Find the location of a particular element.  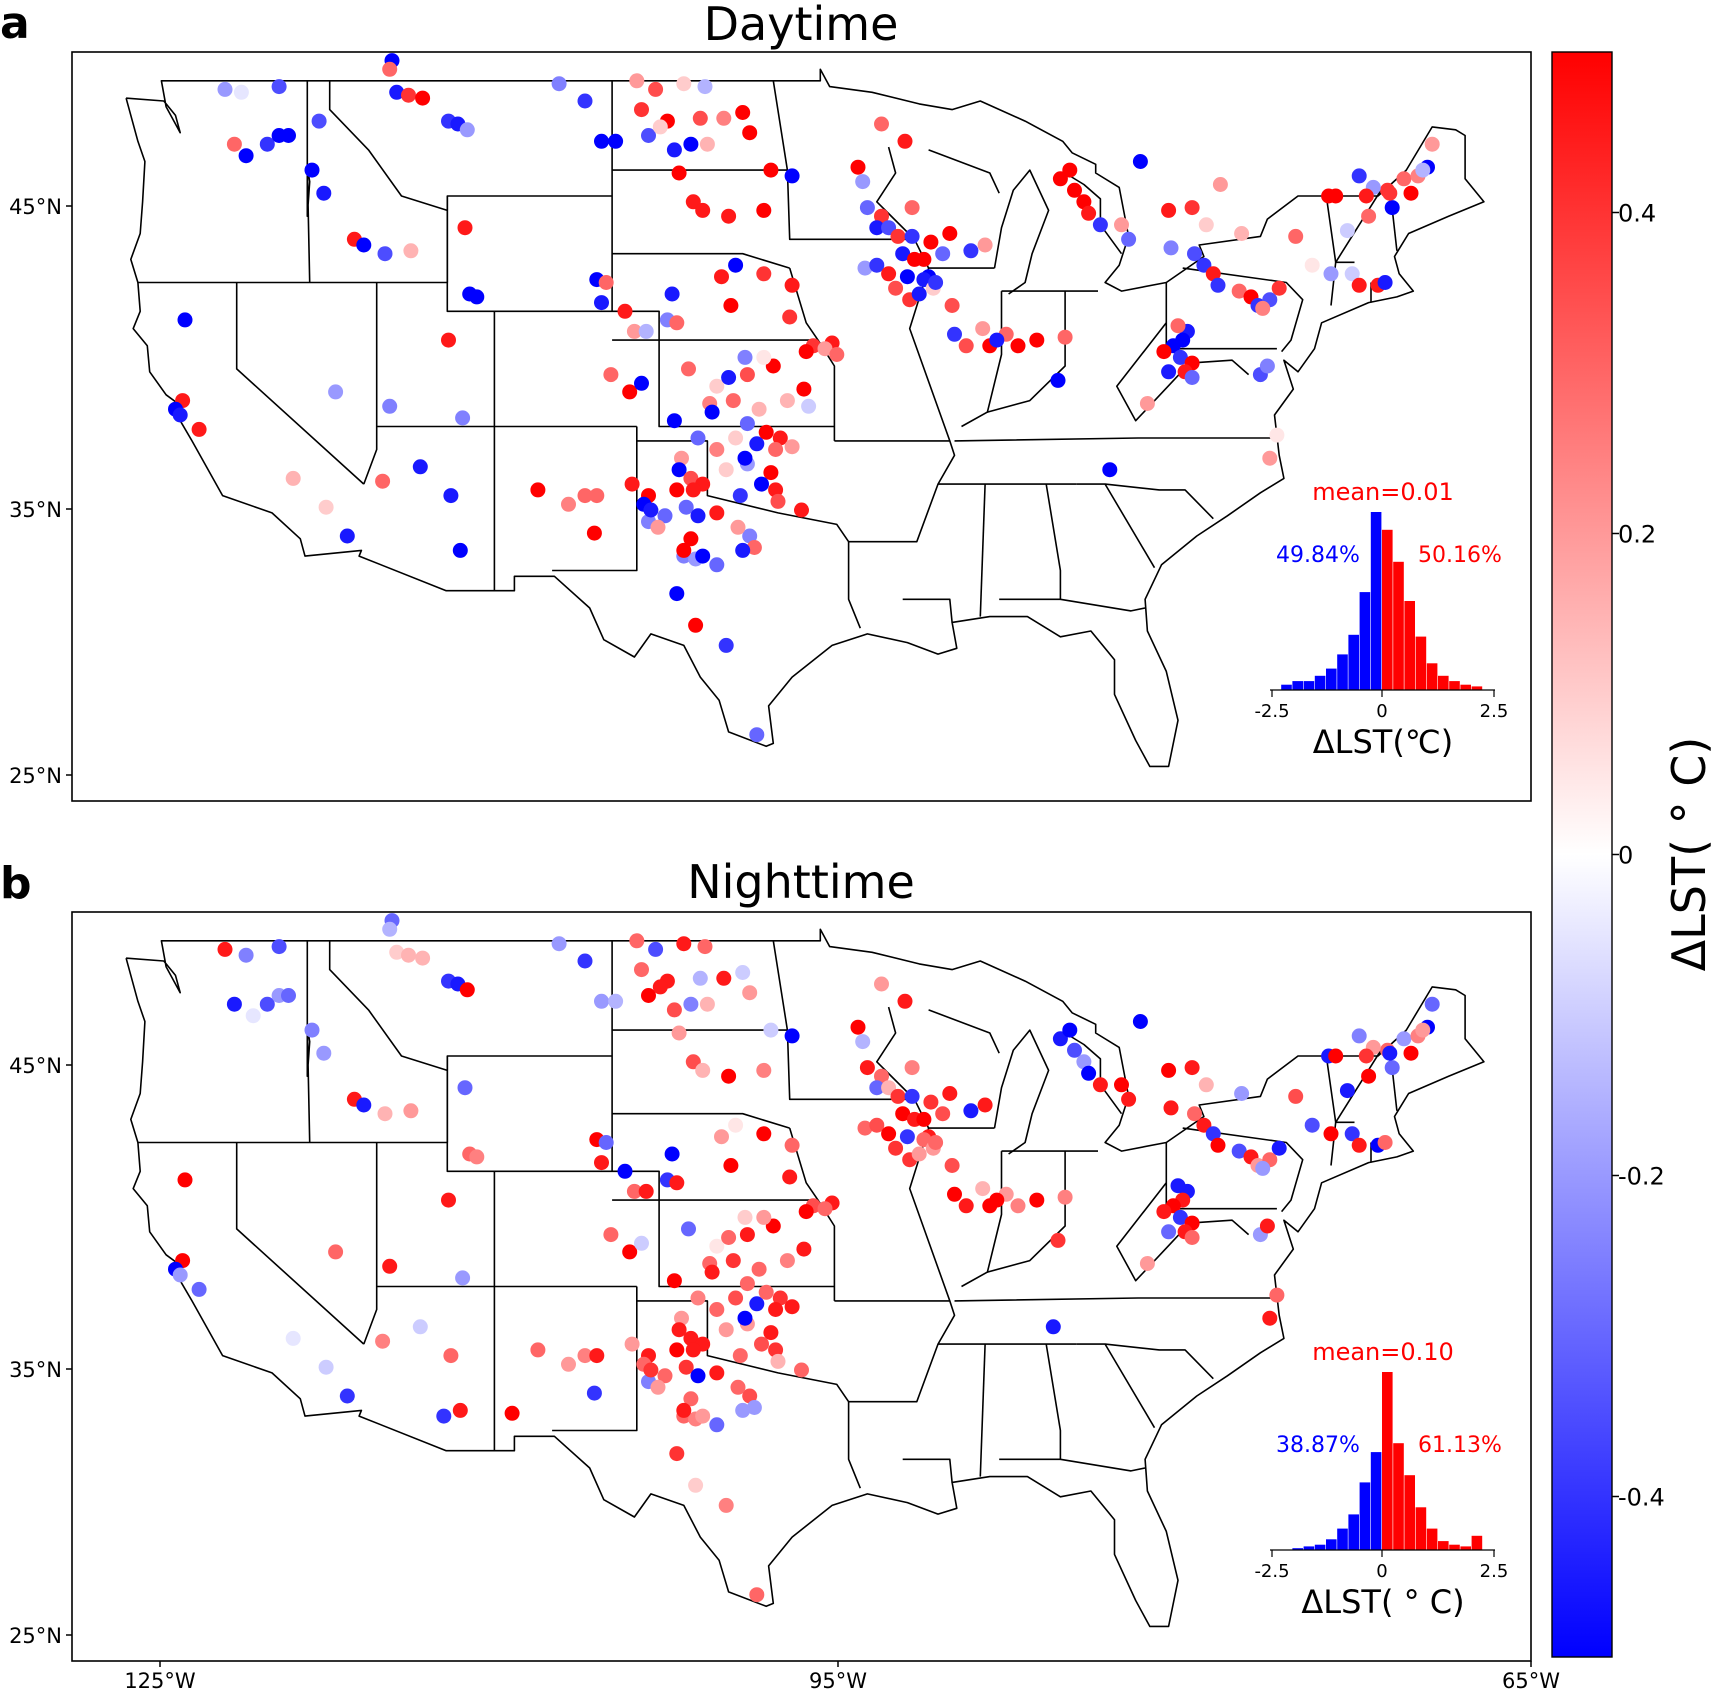

lat-tick-label: 25°N is located at coordinates (35, 1636).